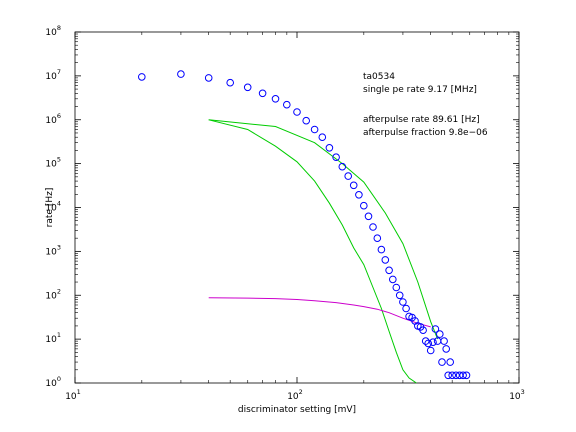  I want to click on x-axis-label: discriminator setting [mV], so click(297, 410).